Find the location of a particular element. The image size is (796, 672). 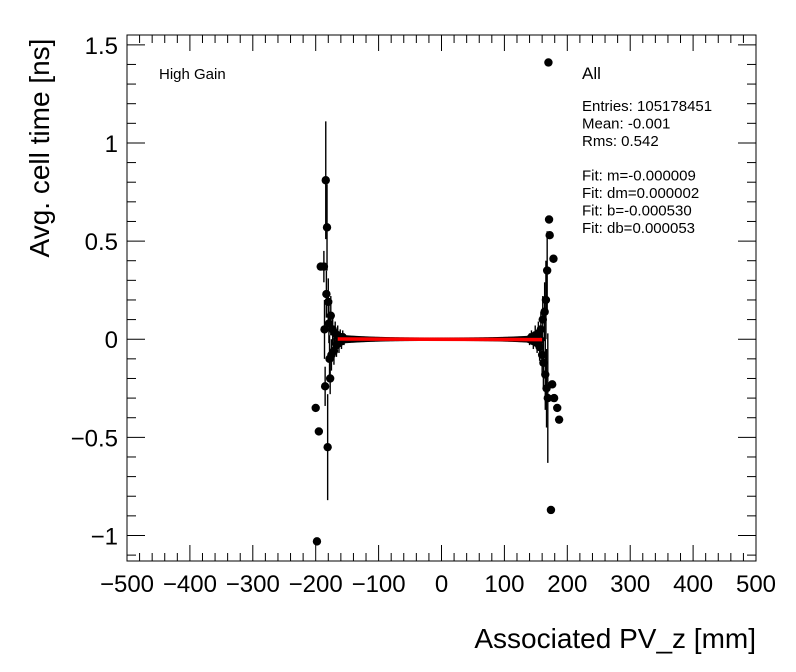

y-tick-label: 0 is located at coordinates (111, 340).